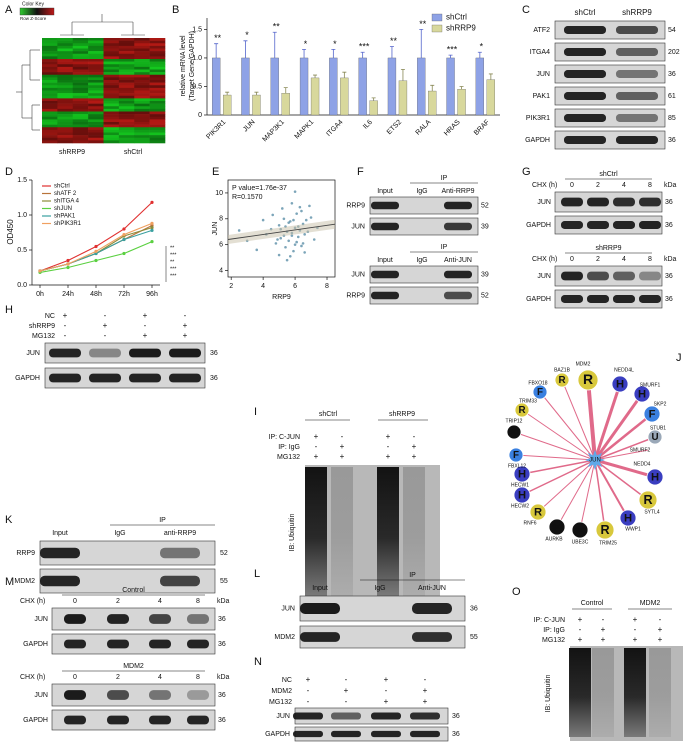 The width and height of the screenshot is (685, 742). I want to click on kda-label: 85, so click(672, 118).